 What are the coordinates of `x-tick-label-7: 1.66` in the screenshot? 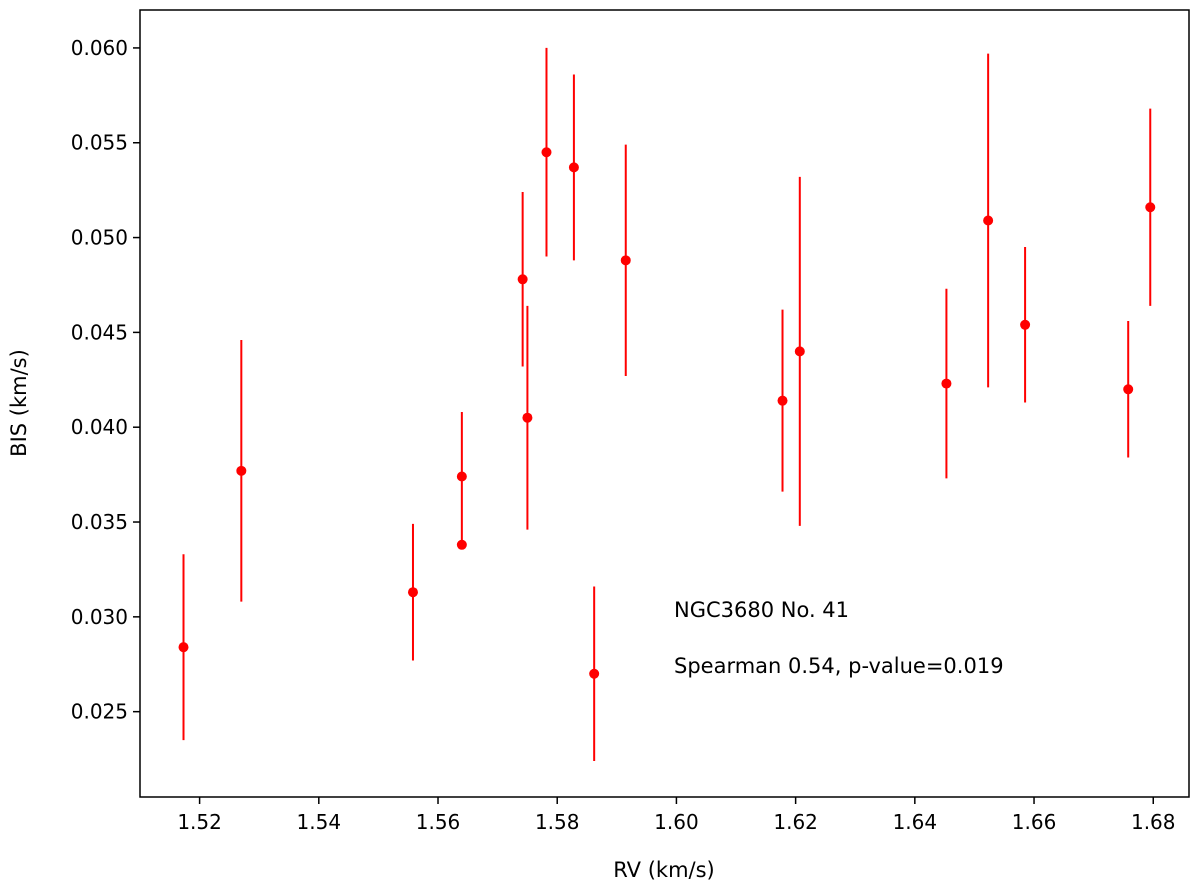 It's located at (1034, 822).